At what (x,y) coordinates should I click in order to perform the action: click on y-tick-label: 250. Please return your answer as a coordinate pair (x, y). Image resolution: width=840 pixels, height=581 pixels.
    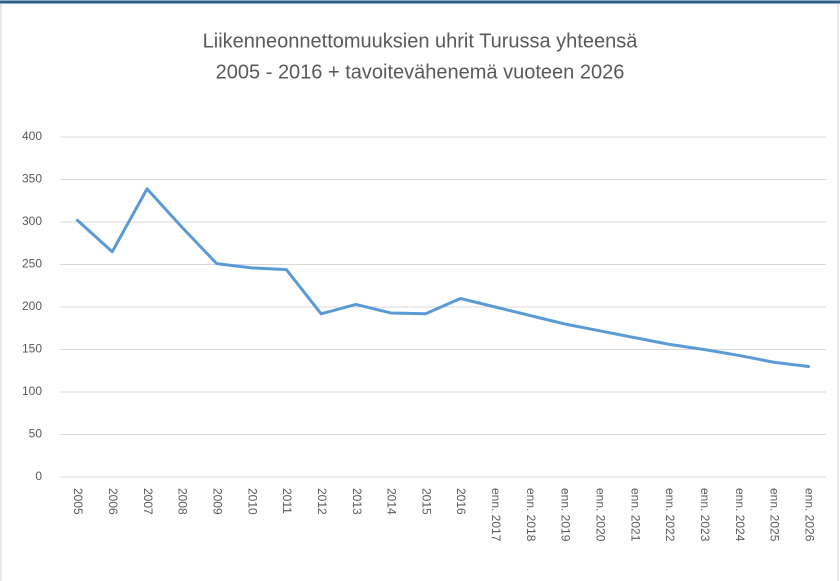
    Looking at the image, I should click on (32, 264).